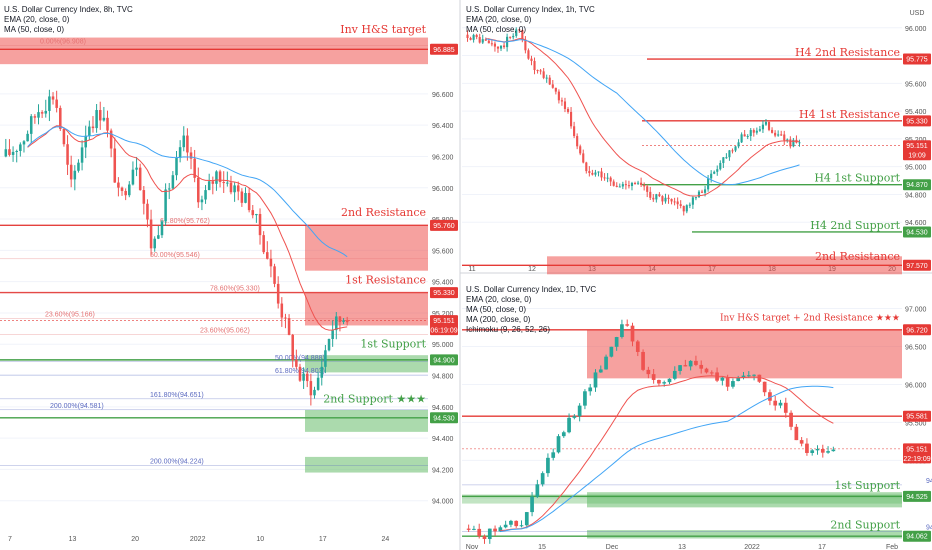 The height and width of the screenshot is (550, 932). What do you see at coordinates (10, 539) in the screenshot?
I see `x-tick: 7` at bounding box center [10, 539].